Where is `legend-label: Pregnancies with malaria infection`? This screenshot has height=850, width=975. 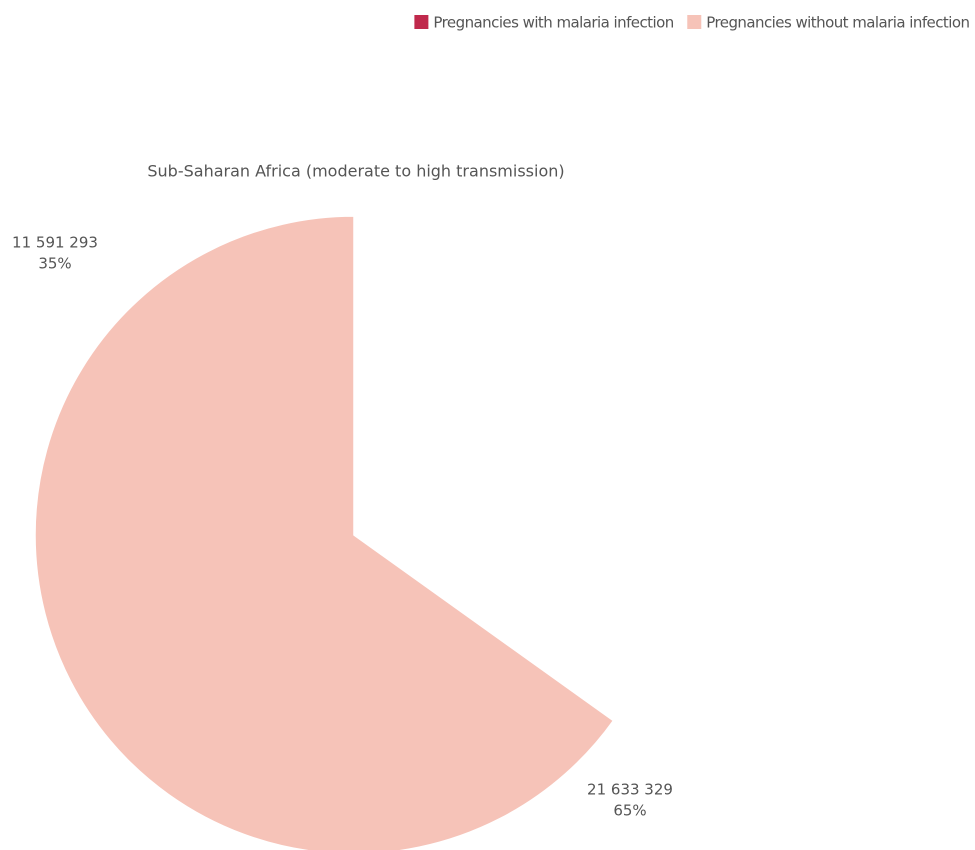
legend-label: Pregnancies with malaria infection is located at coordinates (553, 23).